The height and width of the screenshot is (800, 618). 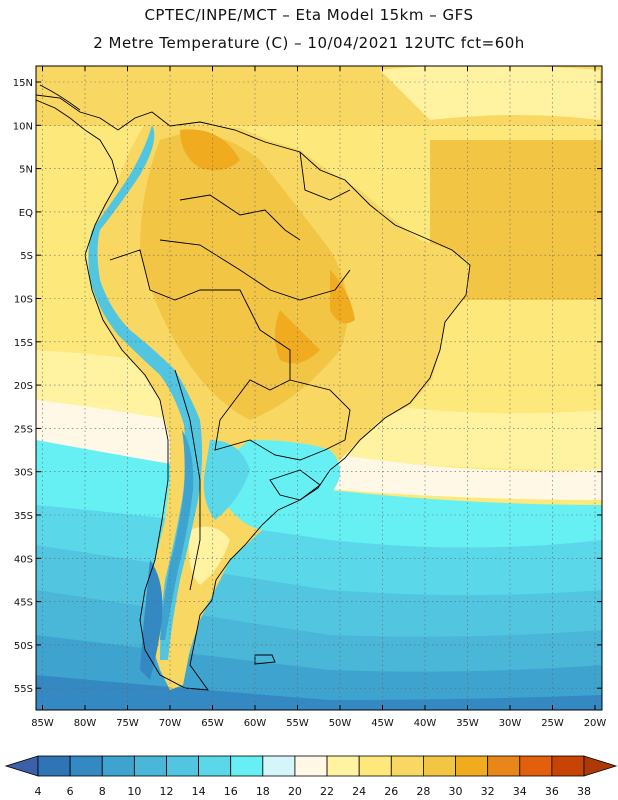 I want to click on colorbar-tick-label: 32, so click(x=488, y=791).